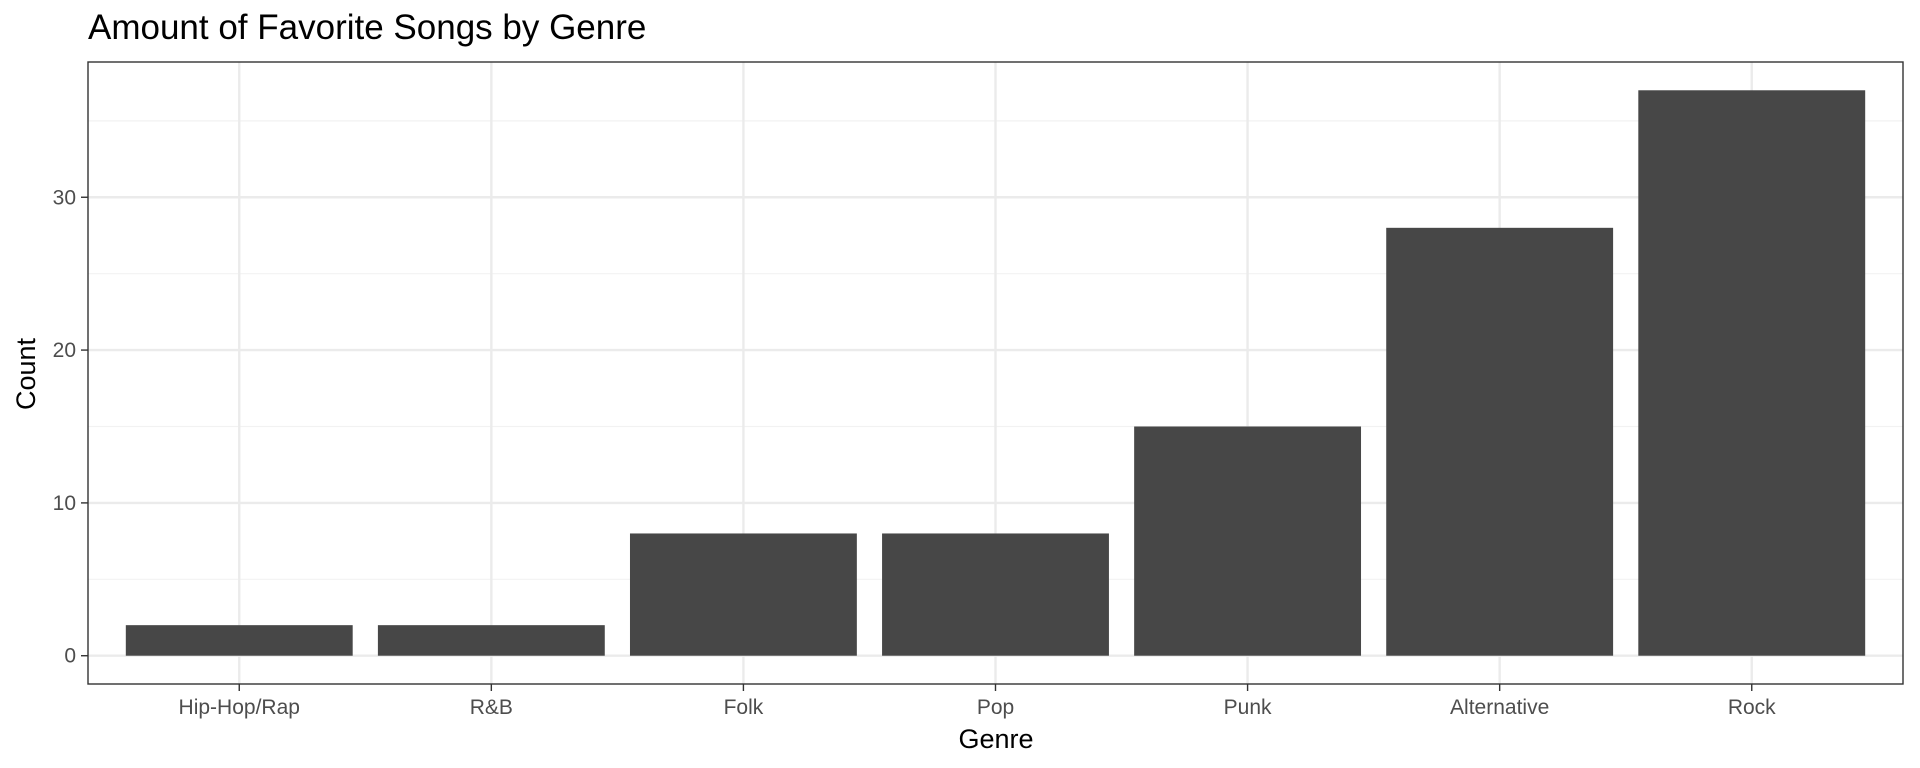 The image size is (1920, 768). Describe the element at coordinates (64, 197) in the screenshot. I see `y-tick-label: 30` at that location.